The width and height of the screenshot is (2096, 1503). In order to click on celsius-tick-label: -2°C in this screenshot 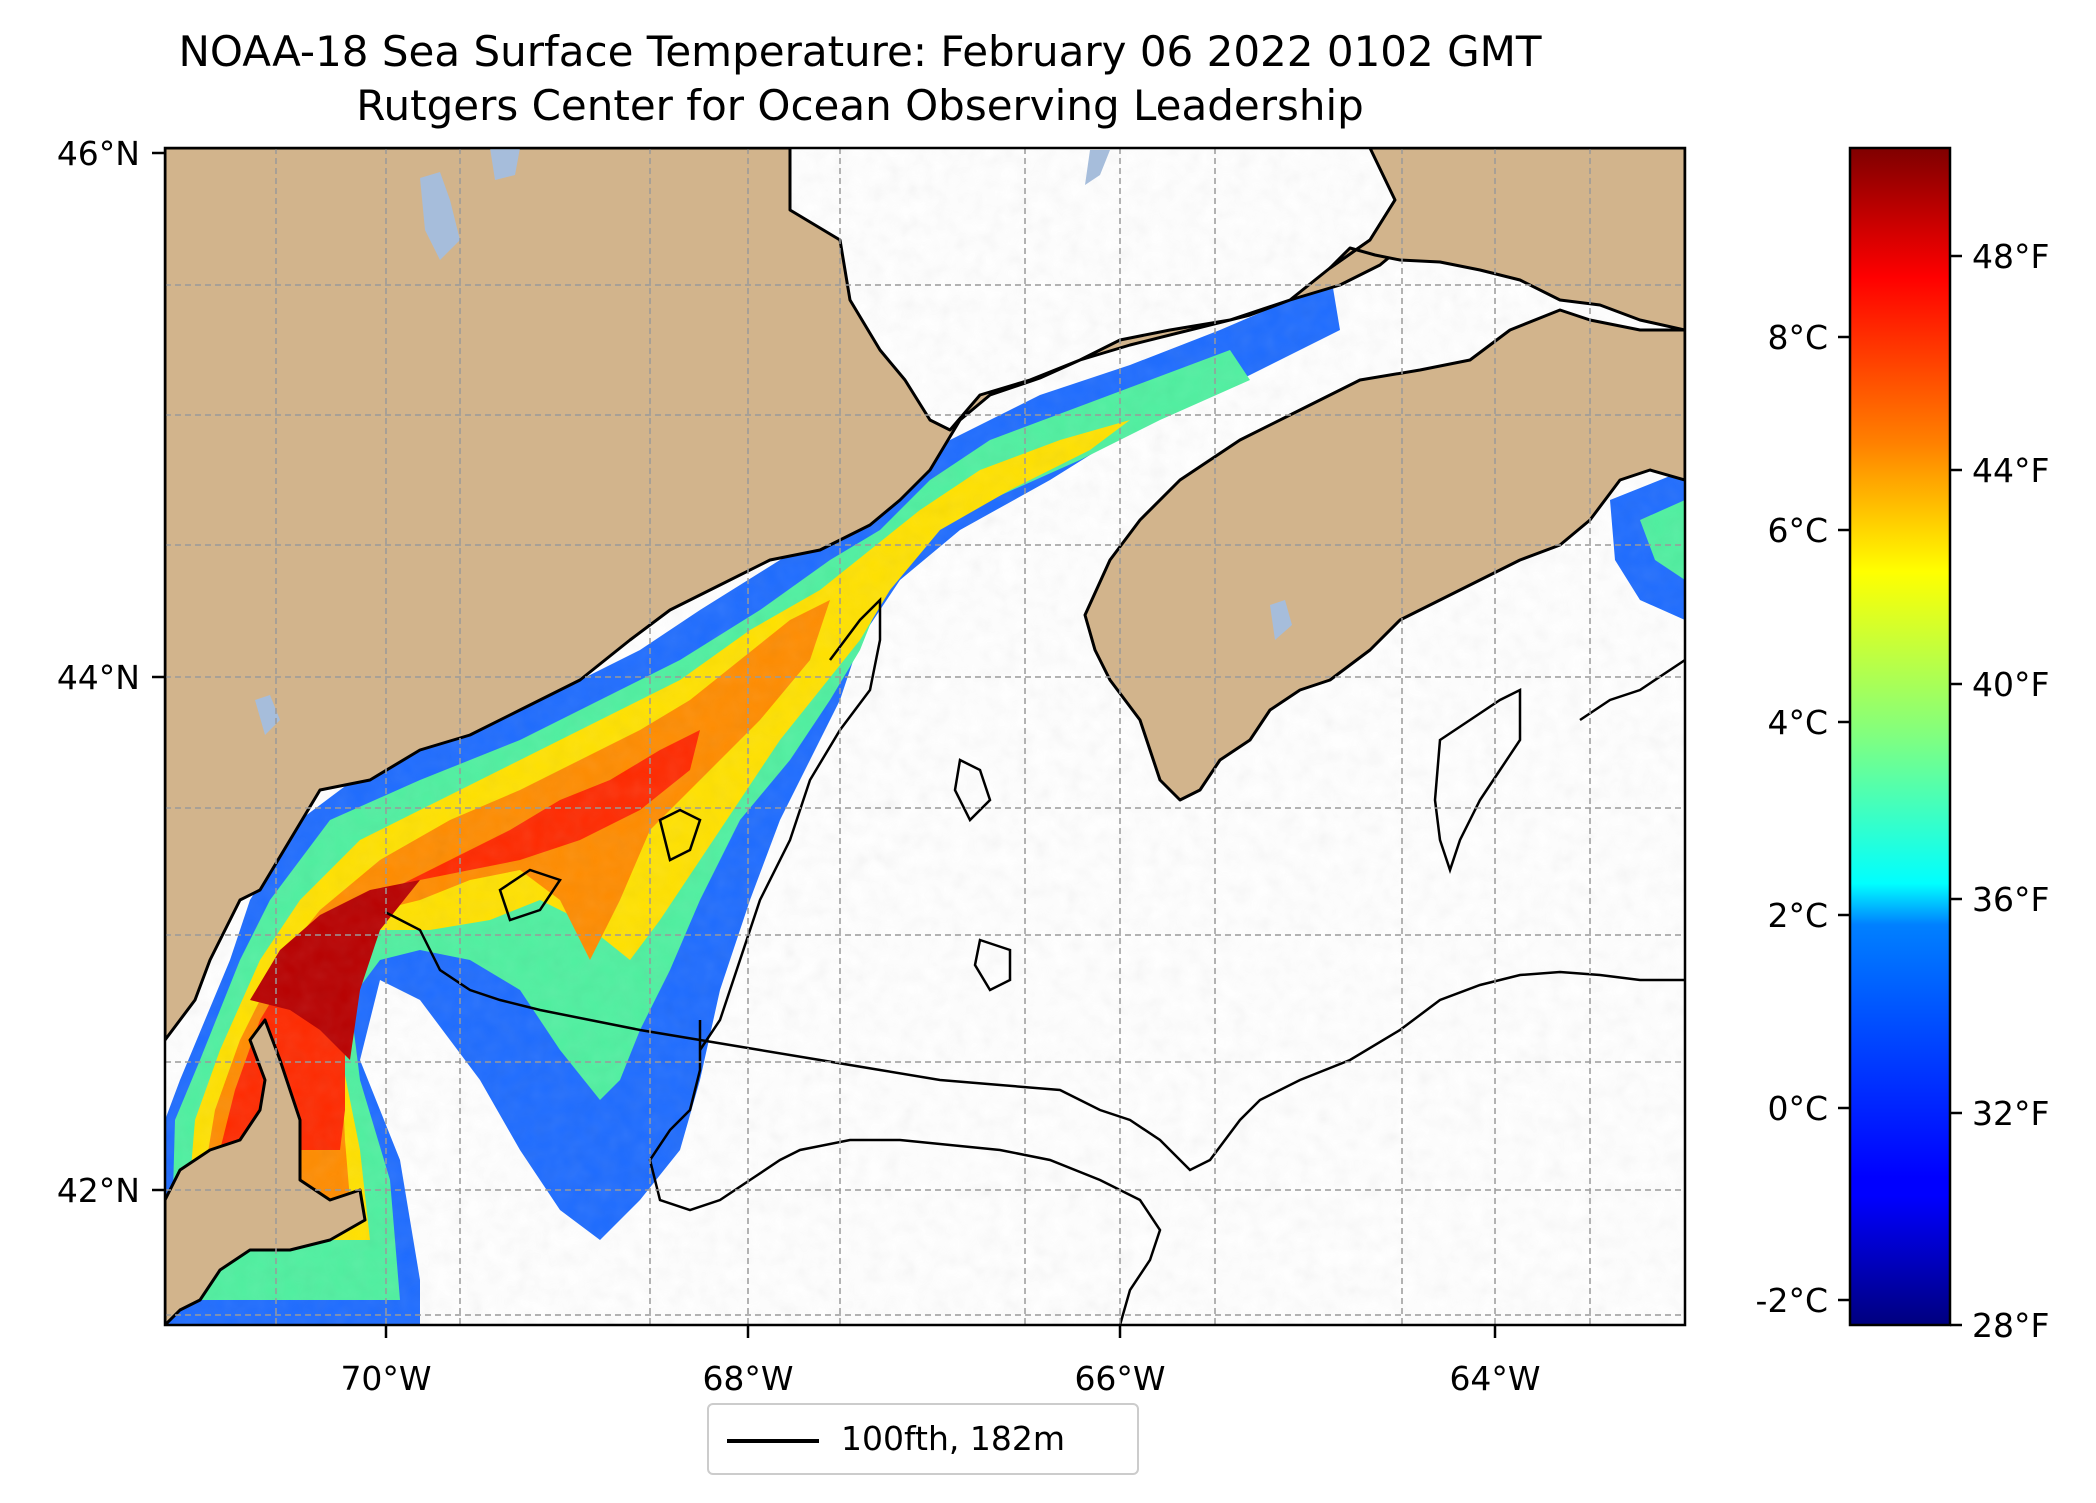, I will do `click(1792, 1300)`.